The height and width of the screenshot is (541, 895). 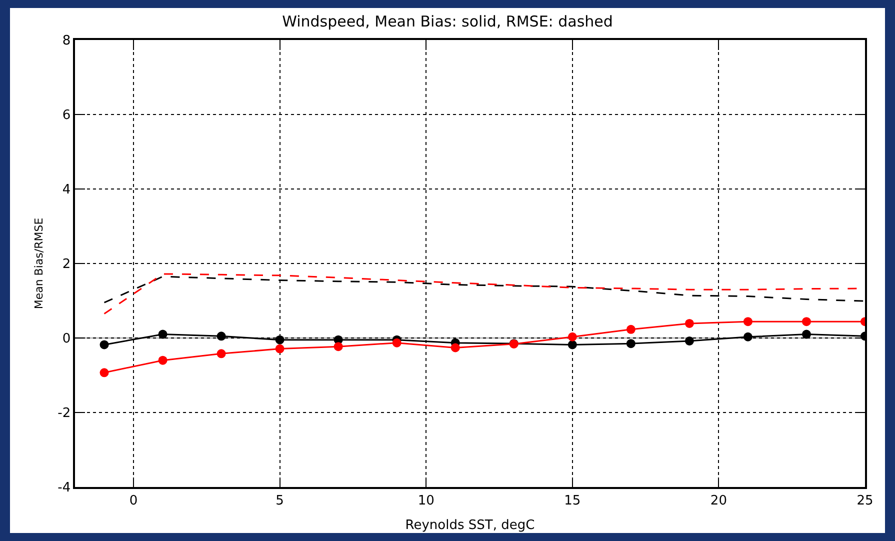 I want to click on y-tick-label: -2, so click(x=64, y=414).